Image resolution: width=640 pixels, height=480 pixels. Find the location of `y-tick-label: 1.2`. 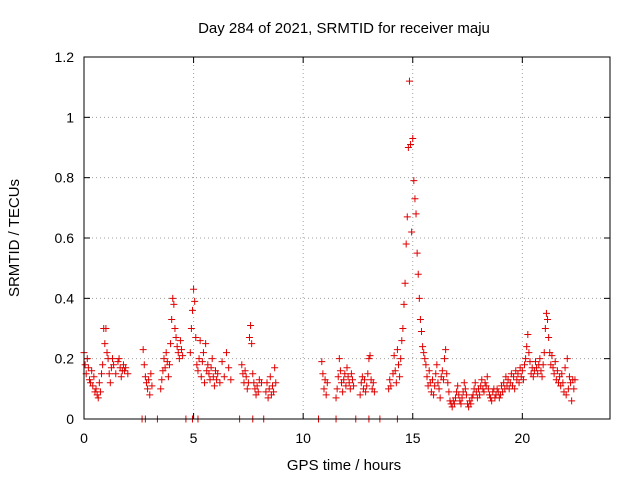

y-tick-label: 1.2 is located at coordinates (65, 57).